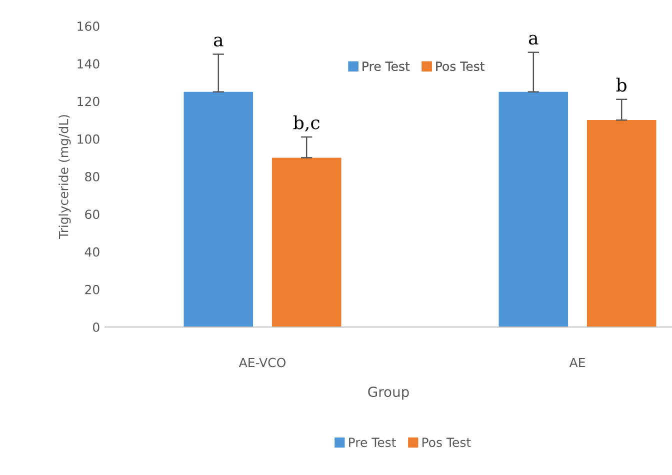 This screenshot has width=672, height=475. I want to click on y-tick-label: 60, so click(92, 215).